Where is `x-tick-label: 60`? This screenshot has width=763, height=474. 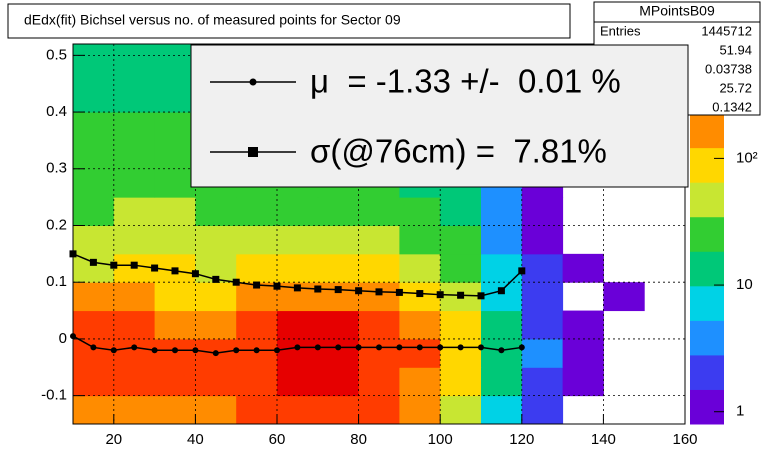 x-tick-label: 60 is located at coordinates (277, 439).